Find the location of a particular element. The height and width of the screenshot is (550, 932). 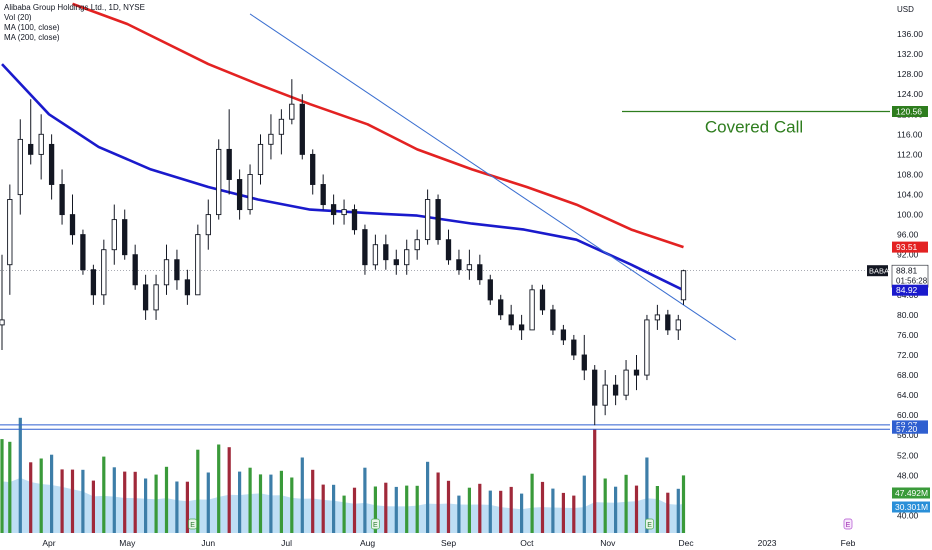

last-price-tag: 88.81 is located at coordinates (907, 271).